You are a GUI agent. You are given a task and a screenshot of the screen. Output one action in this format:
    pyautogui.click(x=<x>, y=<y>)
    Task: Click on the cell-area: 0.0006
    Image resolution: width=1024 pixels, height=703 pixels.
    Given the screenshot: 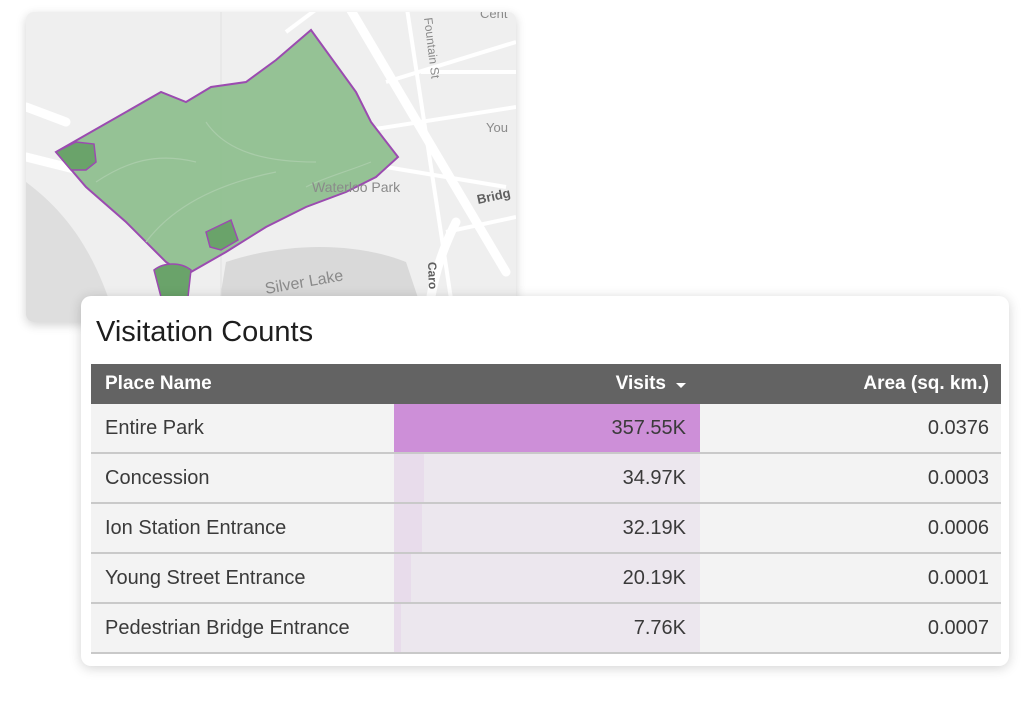 What is the action you would take?
    pyautogui.click(x=958, y=528)
    